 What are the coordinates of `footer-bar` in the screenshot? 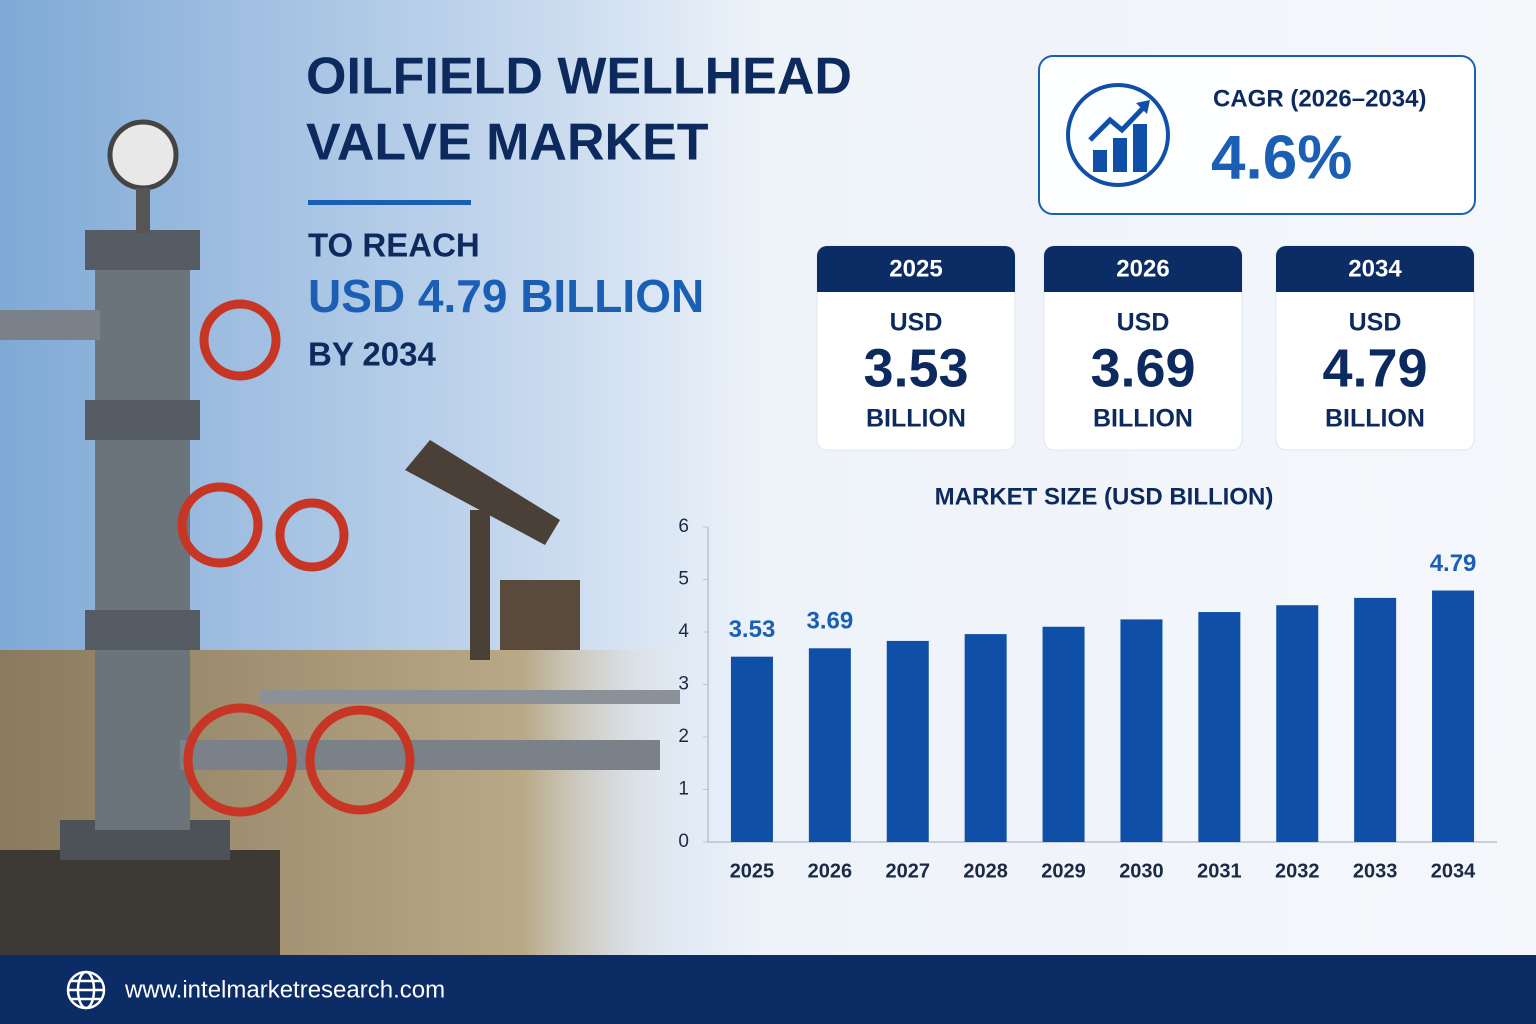 It's located at (768, 989).